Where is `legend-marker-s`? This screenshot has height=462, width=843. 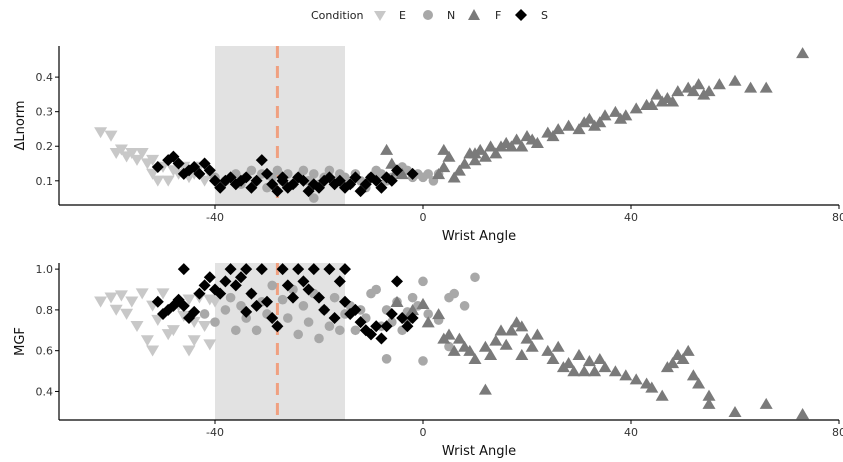 legend-marker-s is located at coordinates (521, 15).